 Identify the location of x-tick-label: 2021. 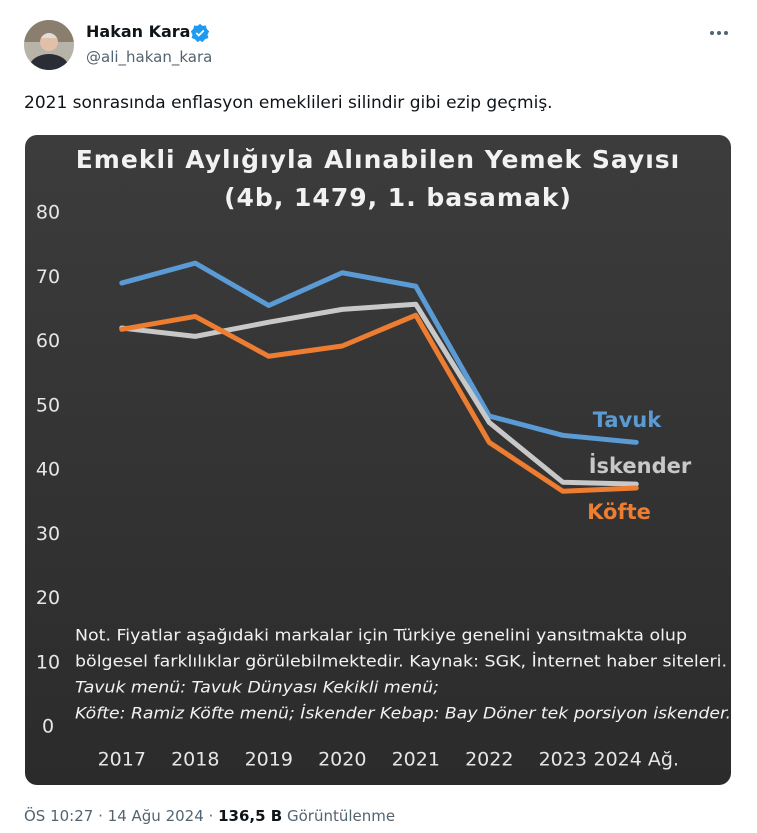
(416, 760).